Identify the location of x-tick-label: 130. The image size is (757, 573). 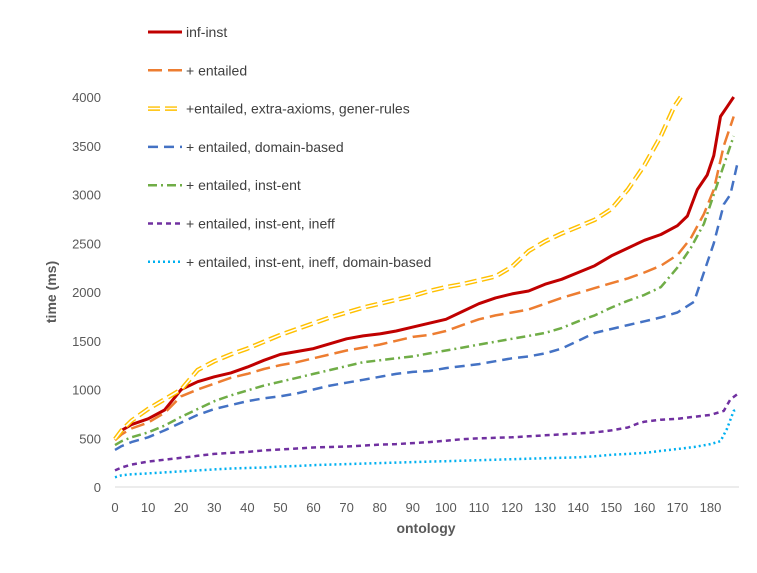
(545, 507).